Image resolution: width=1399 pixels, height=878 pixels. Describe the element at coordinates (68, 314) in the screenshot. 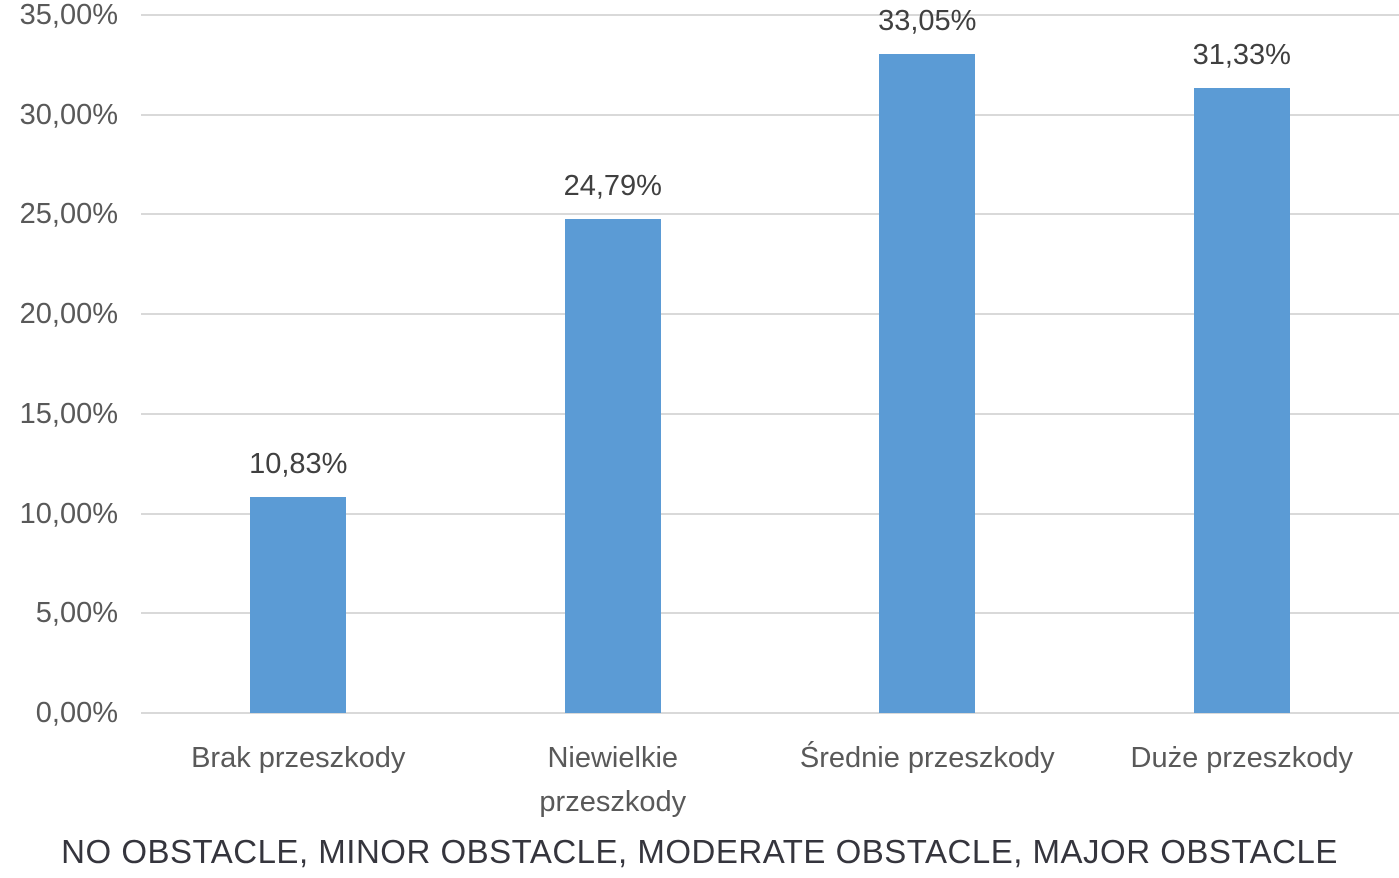

I see `y-tick-label: 20,00%` at that location.